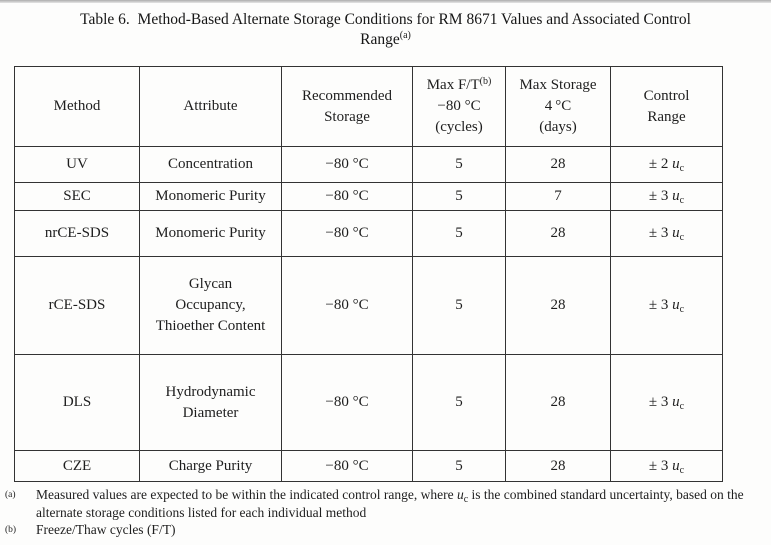  What do you see at coordinates (210, 402) in the screenshot?
I see `attribute-cell: Hydrodynamic Diameter` at bounding box center [210, 402].